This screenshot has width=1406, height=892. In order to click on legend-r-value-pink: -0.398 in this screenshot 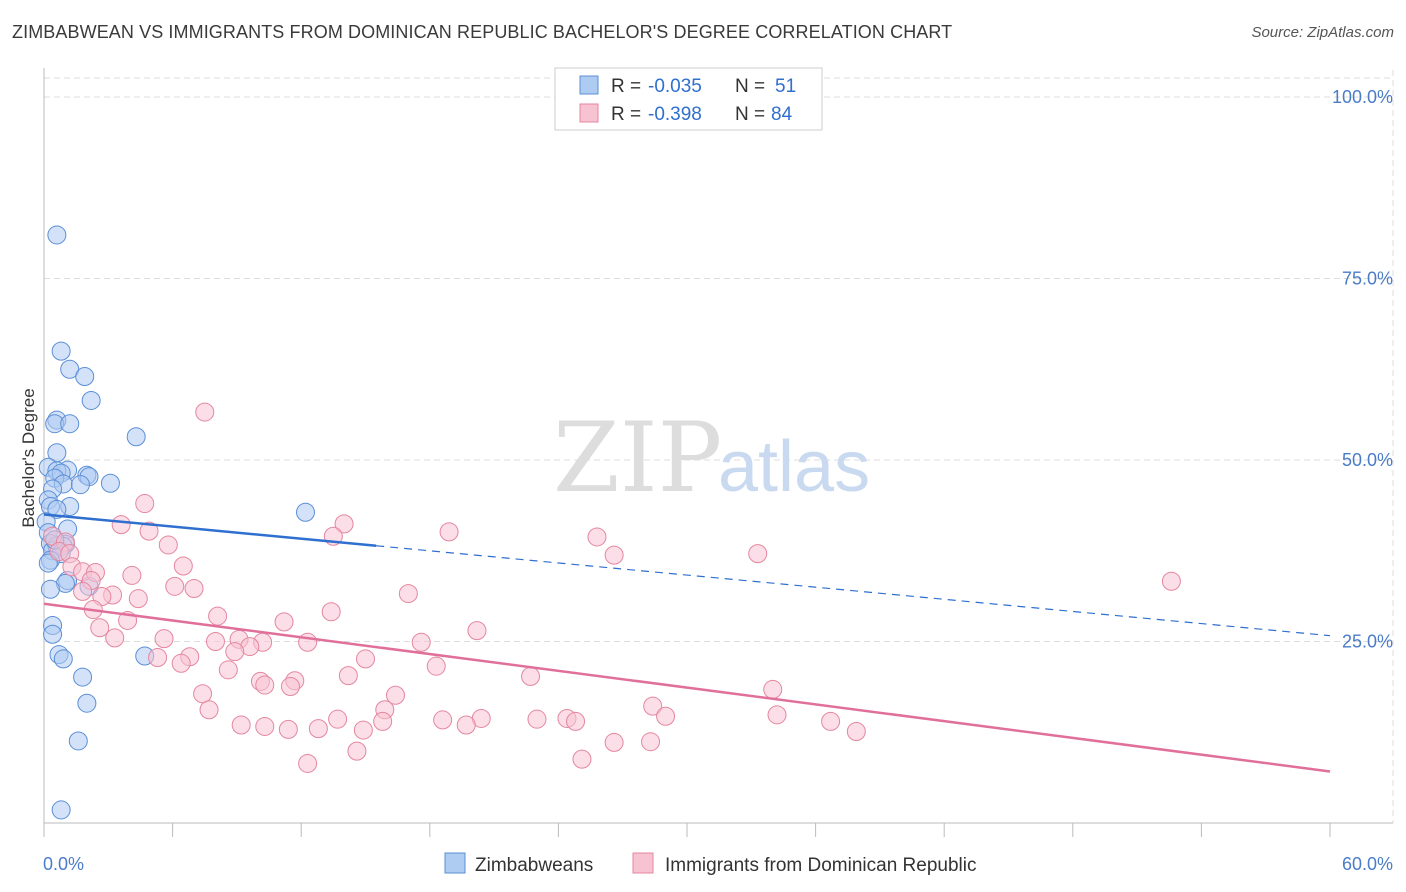, I will do `click(675, 114)`.